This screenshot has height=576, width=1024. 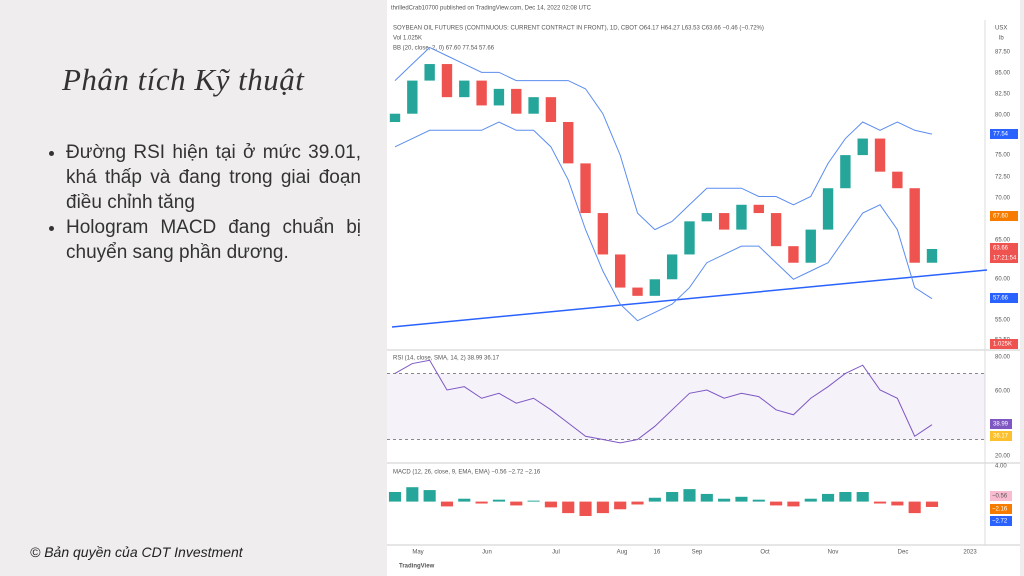 I want to click on rsi-tick-label: 20.00, so click(x=1003, y=457).